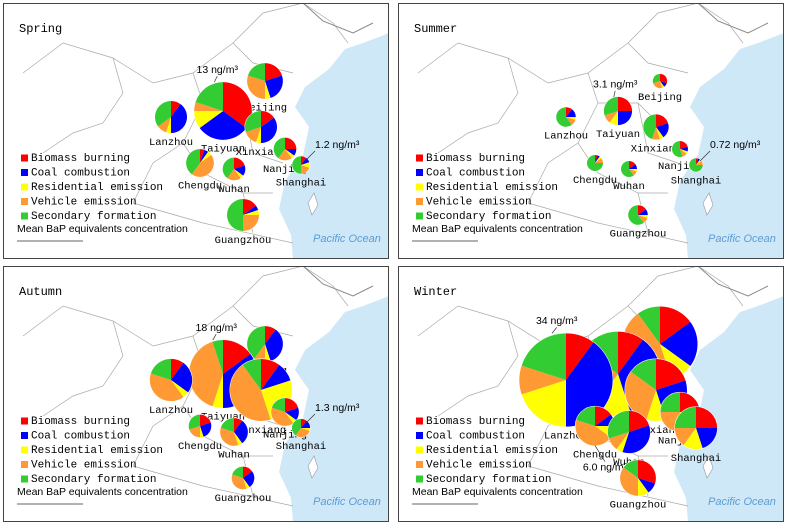 The height and width of the screenshot is (531, 787). I want to click on concentration-annotation: 0.72 ng/m³, so click(735, 145).